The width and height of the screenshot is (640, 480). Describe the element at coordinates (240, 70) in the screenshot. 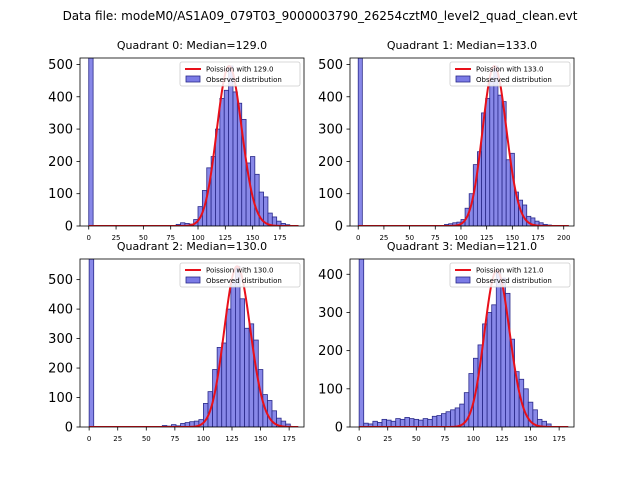

I see `legend-poisson-label: Poission with 129.0` at that location.